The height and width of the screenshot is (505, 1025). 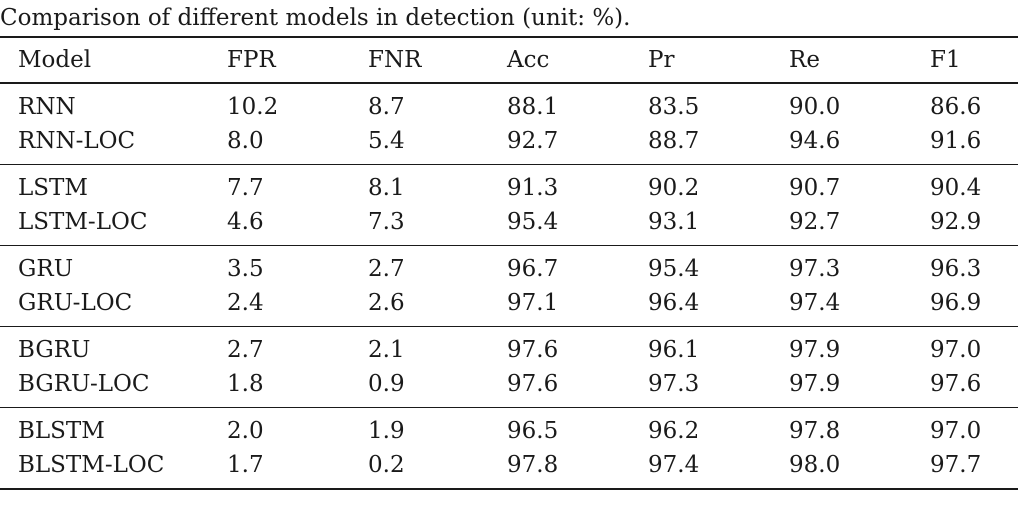 What do you see at coordinates (386, 303) in the screenshot?
I see `fnr-cell: 2.6` at bounding box center [386, 303].